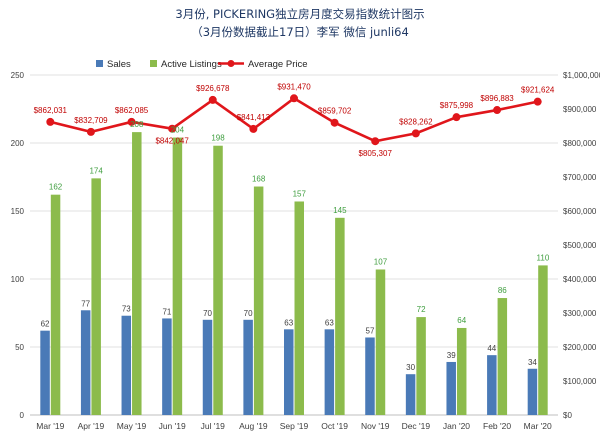 The image size is (600, 437). What do you see at coordinates (294, 86) in the screenshot?
I see `average-price-data-label: $931,470` at bounding box center [294, 86].